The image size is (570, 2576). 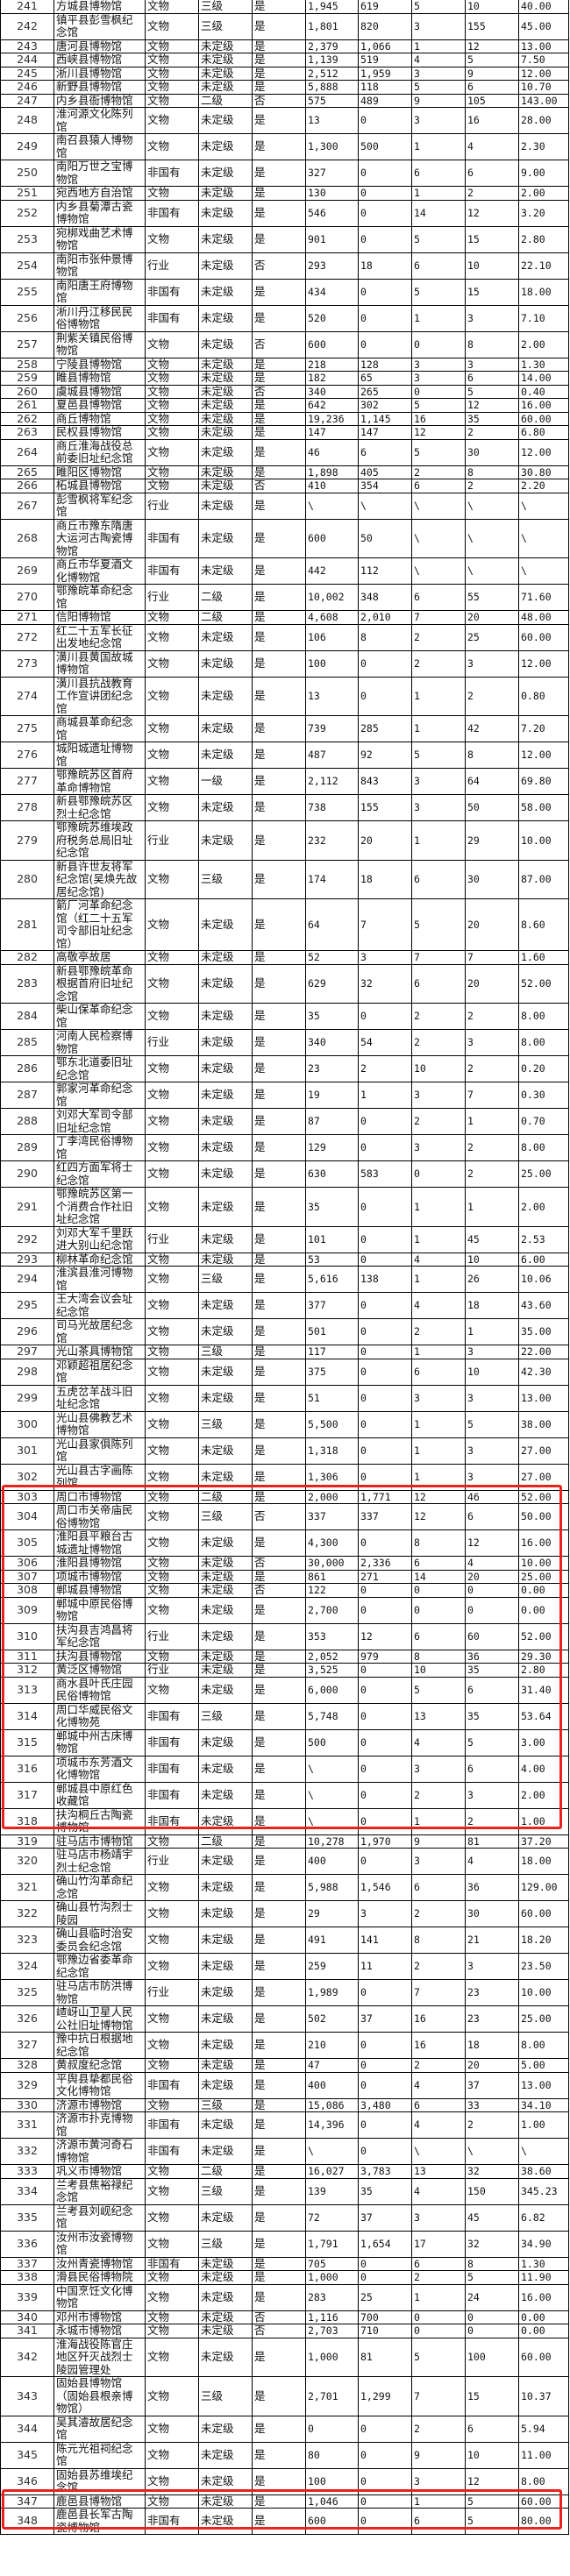 What do you see at coordinates (492, 2521) in the screenshot?
I see `staff-count: 5` at bounding box center [492, 2521].